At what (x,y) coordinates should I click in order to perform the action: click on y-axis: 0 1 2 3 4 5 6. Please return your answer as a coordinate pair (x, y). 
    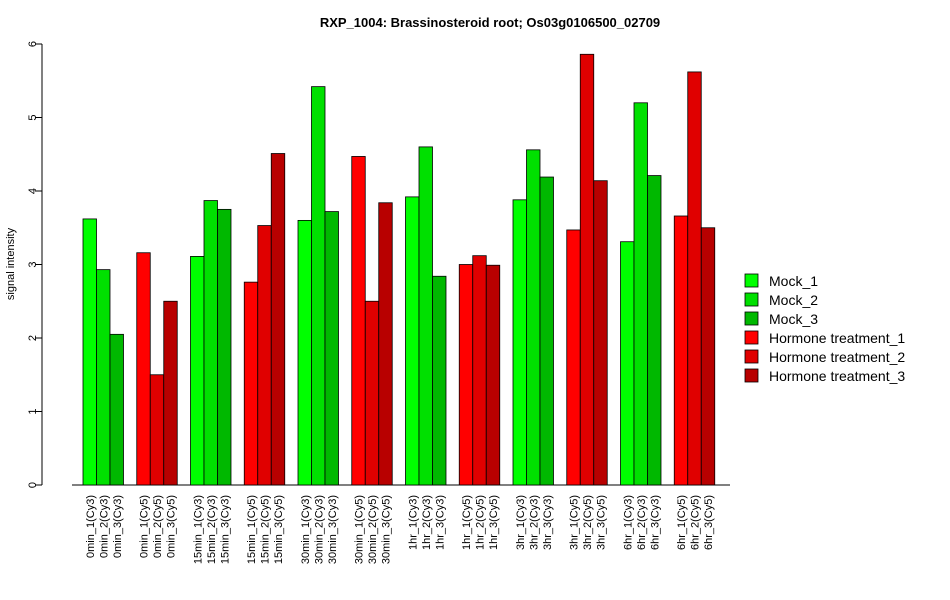
    Looking at the image, I should click on (35, 264).